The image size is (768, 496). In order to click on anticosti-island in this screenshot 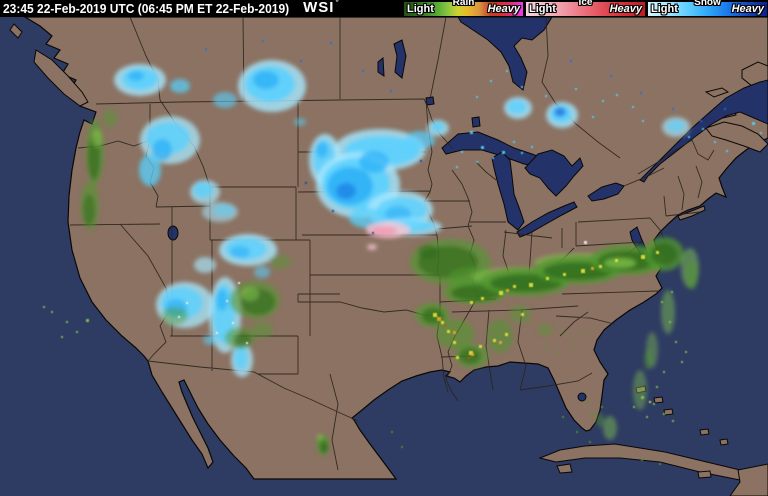, I will do `click(717, 92)`.